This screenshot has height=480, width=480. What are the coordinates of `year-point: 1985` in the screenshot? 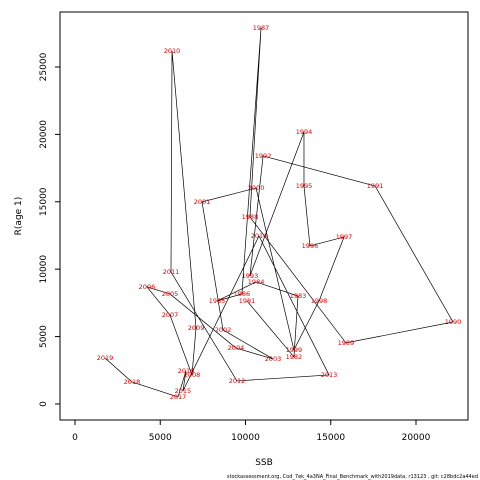 It's located at (217, 301).